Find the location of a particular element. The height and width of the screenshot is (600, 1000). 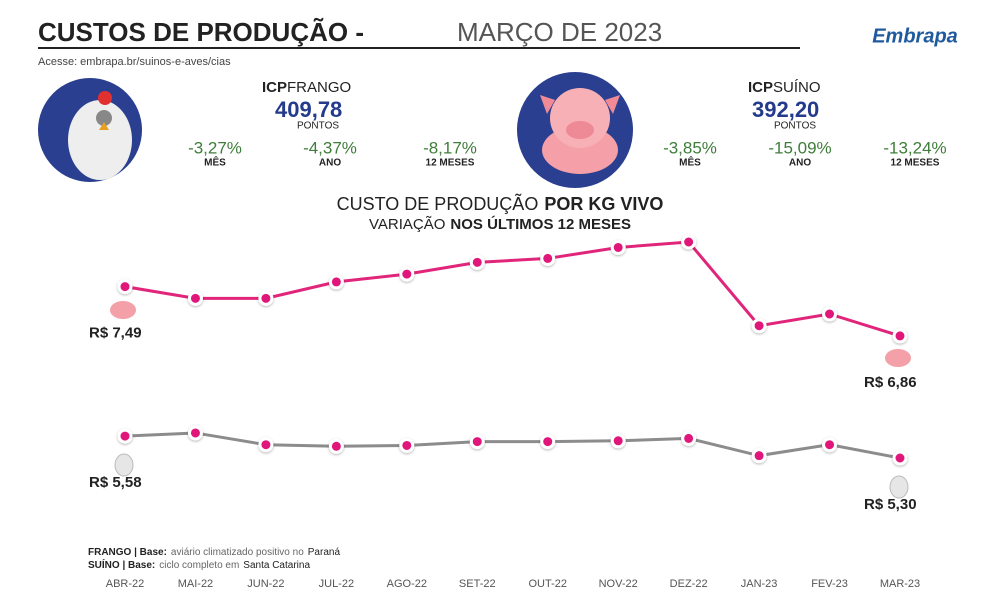

chicken-icon is located at coordinates (90, 130).